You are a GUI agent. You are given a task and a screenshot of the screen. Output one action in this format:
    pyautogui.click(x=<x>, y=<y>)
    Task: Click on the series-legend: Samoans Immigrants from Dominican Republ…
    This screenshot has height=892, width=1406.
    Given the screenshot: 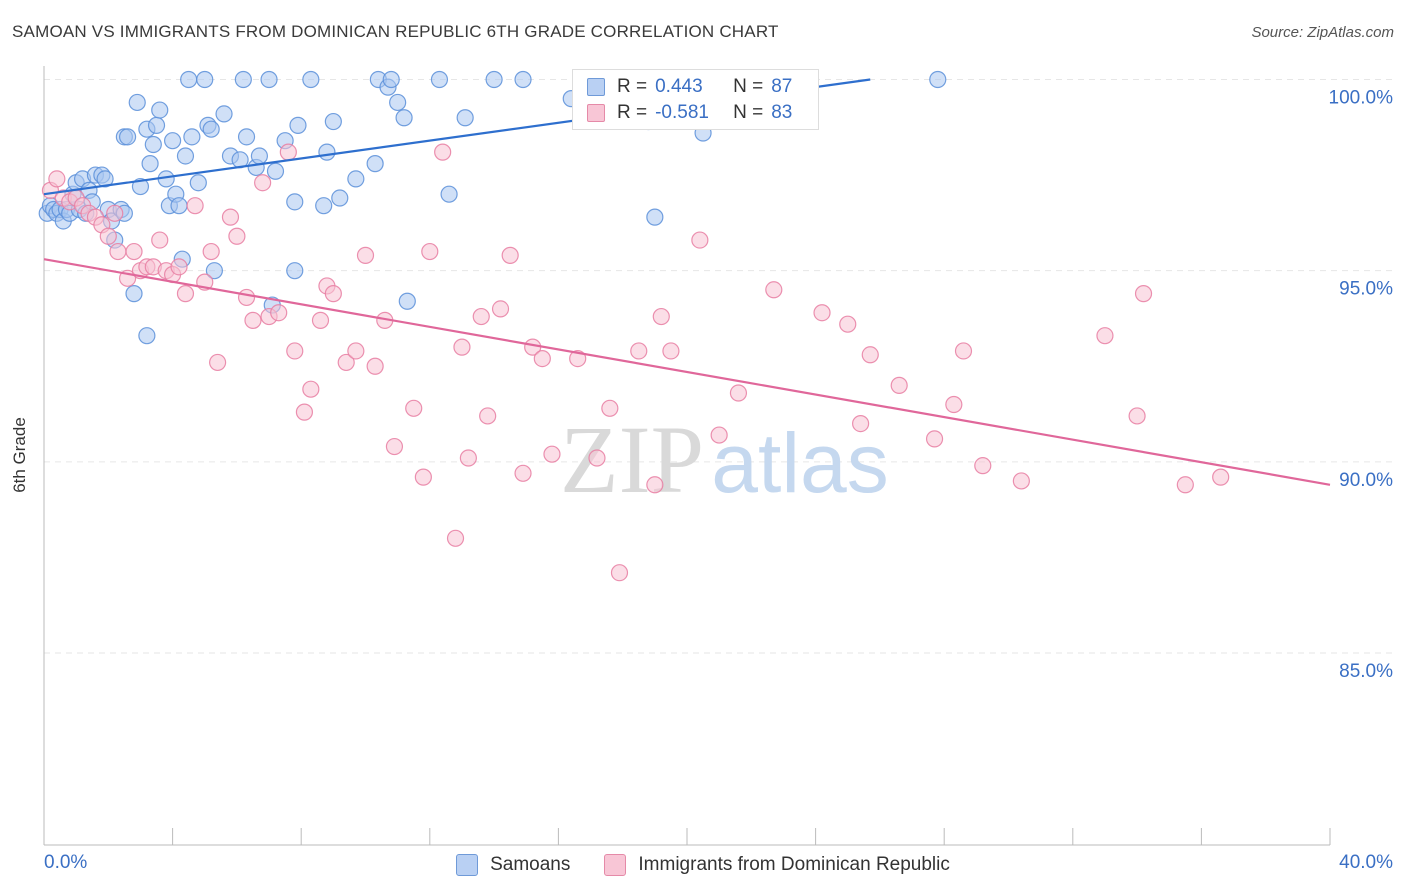 What is the action you would take?
    pyautogui.click(x=703, y=865)
    